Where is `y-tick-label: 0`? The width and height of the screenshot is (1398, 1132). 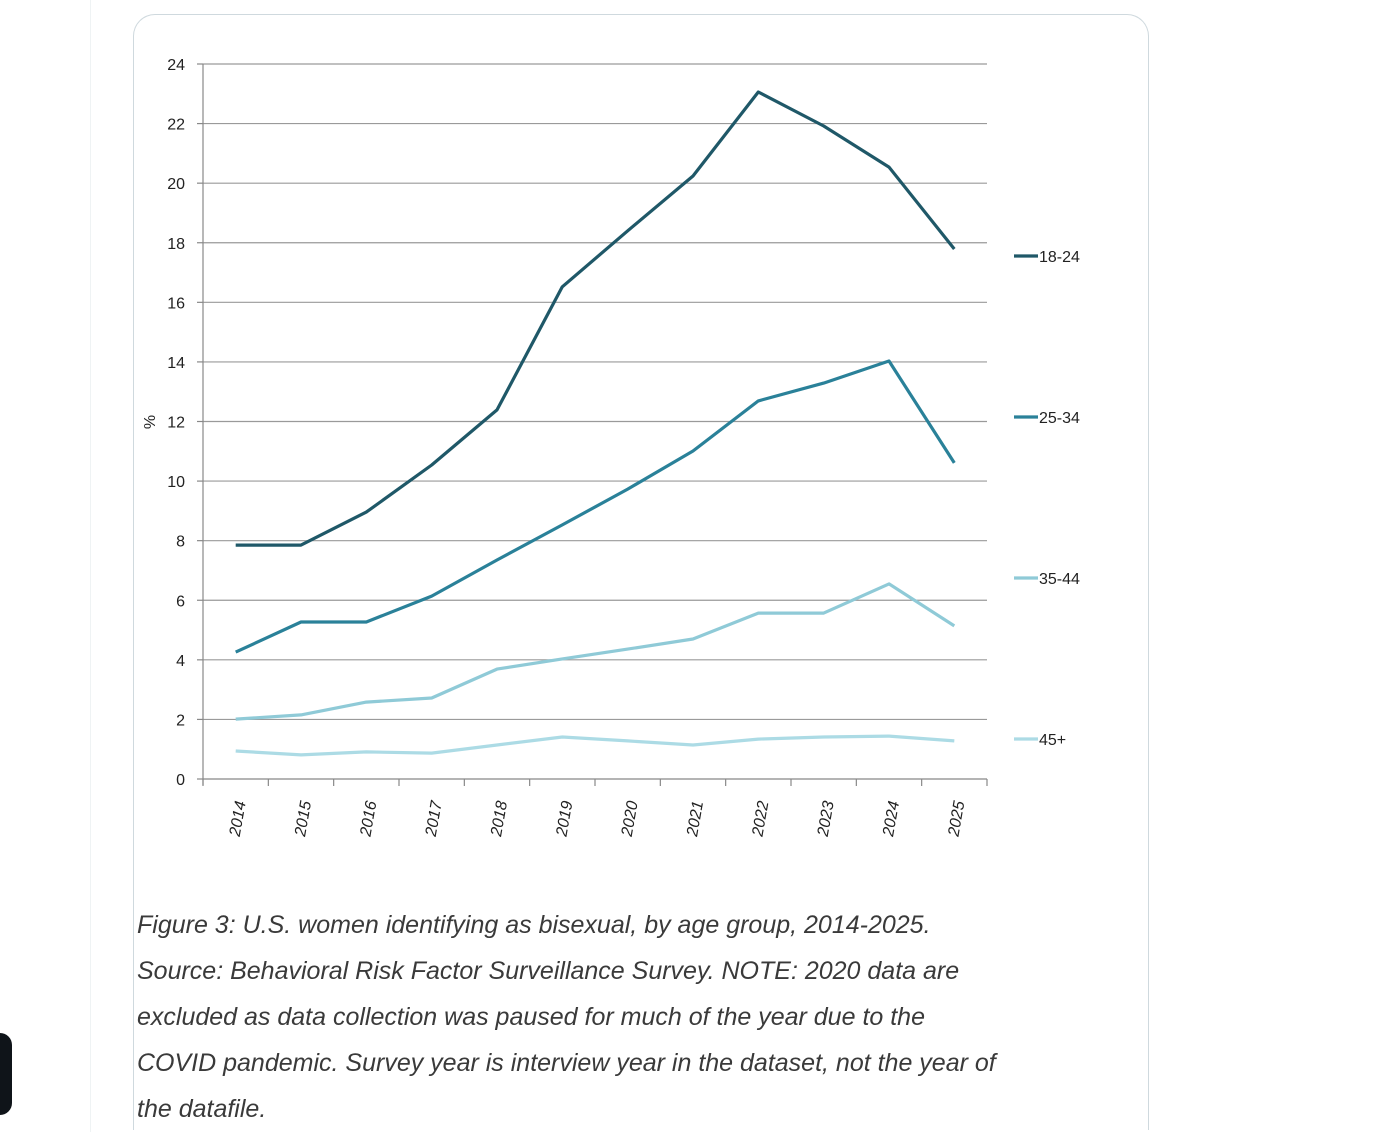 y-tick-label: 0 is located at coordinates (180, 780).